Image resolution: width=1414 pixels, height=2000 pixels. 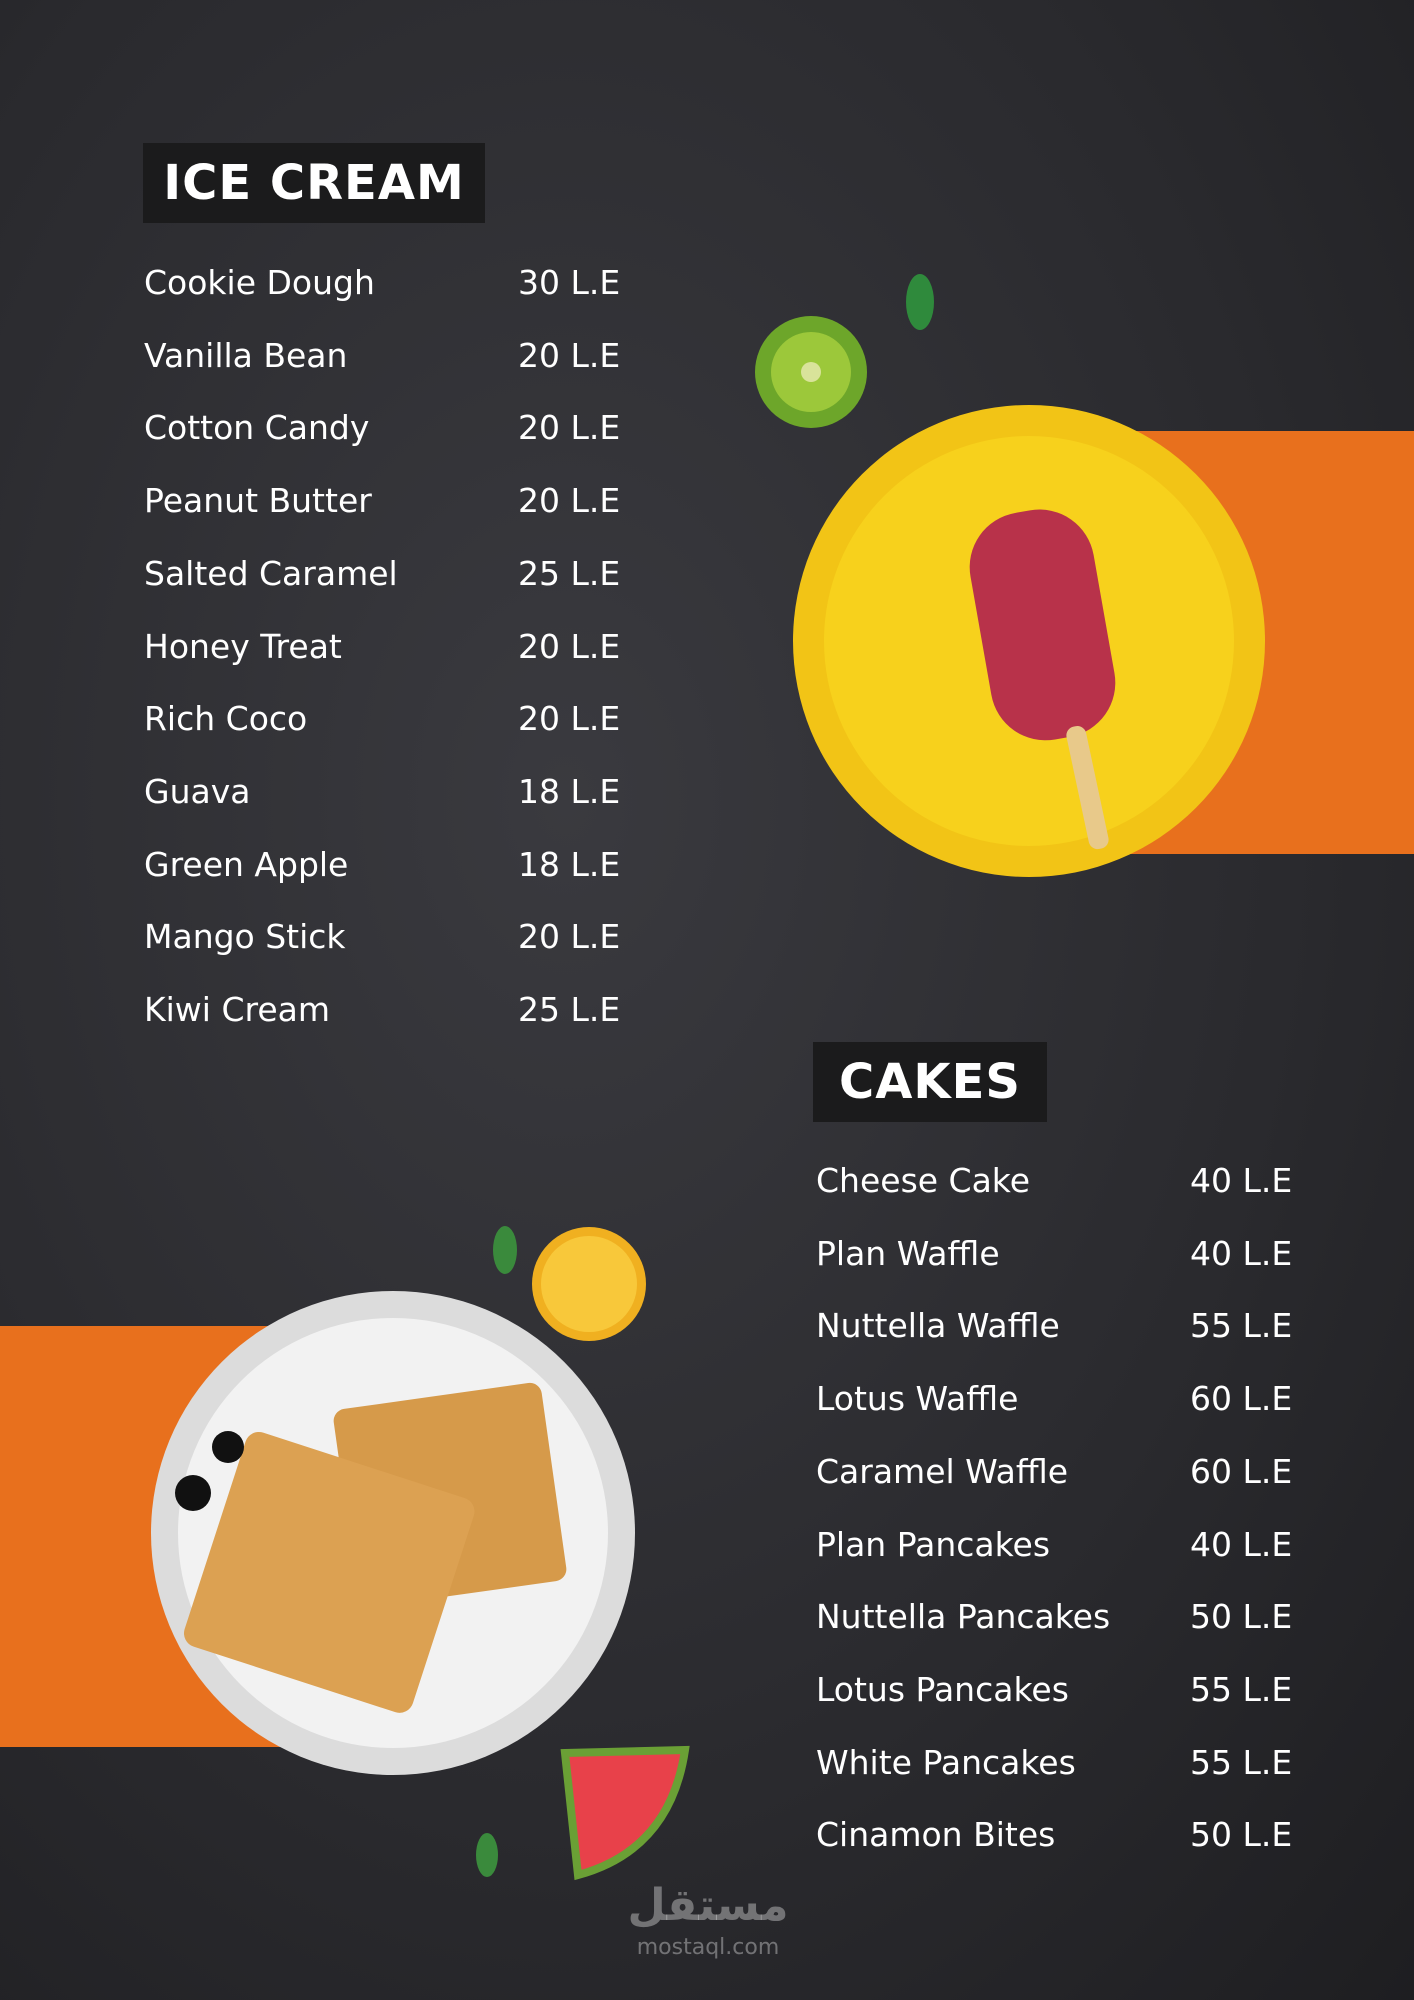 What do you see at coordinates (963, 1617) in the screenshot?
I see `item-name: Nuttella Pancakes` at bounding box center [963, 1617].